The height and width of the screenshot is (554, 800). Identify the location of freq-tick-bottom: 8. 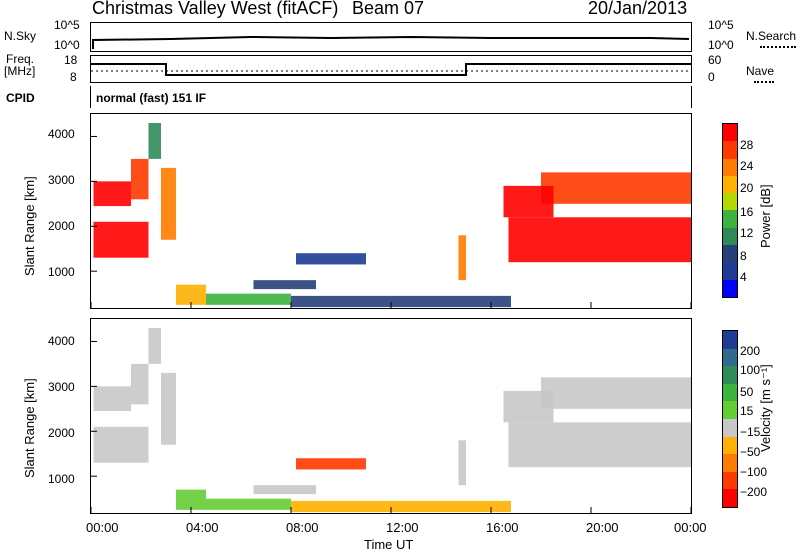
(73, 77).